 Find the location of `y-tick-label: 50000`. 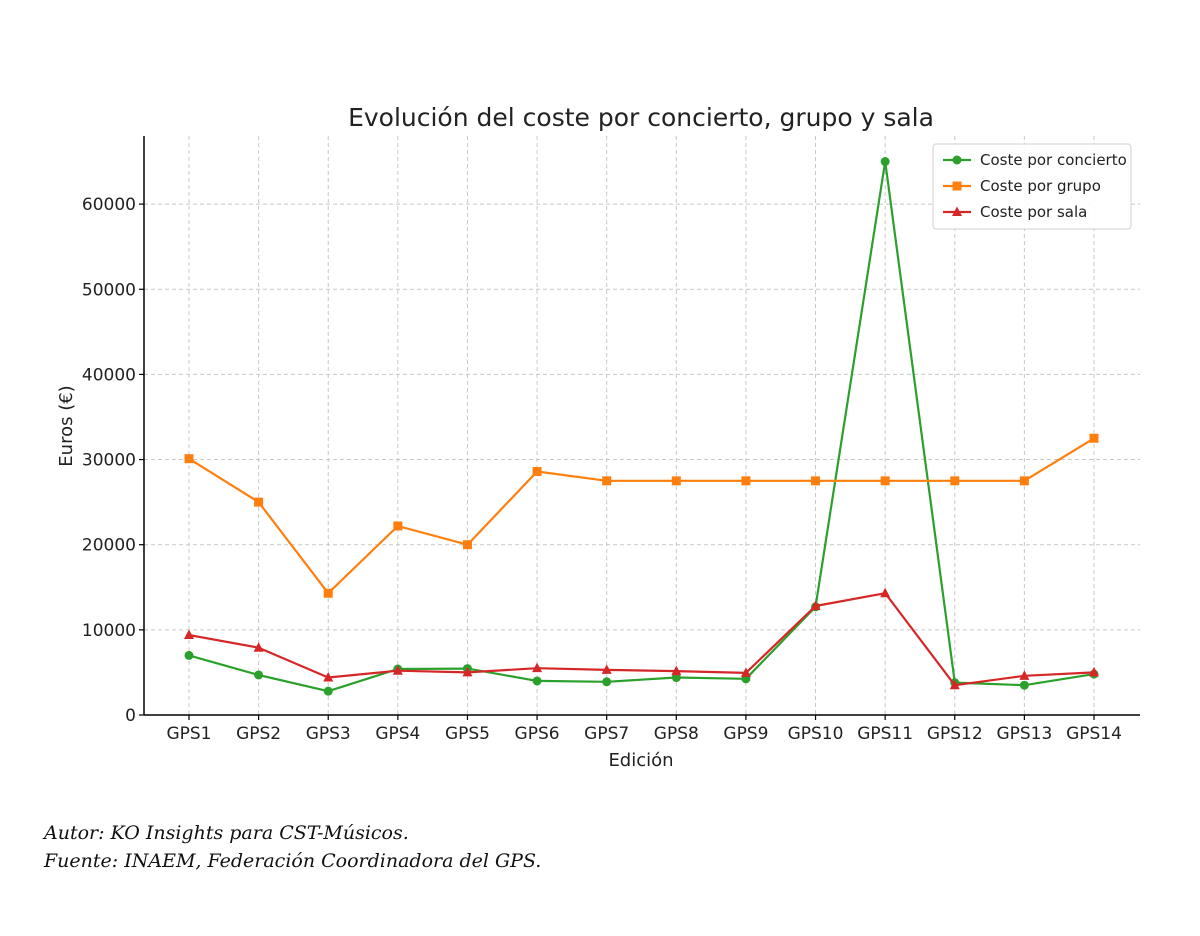

y-tick-label: 50000 is located at coordinates (109, 290).